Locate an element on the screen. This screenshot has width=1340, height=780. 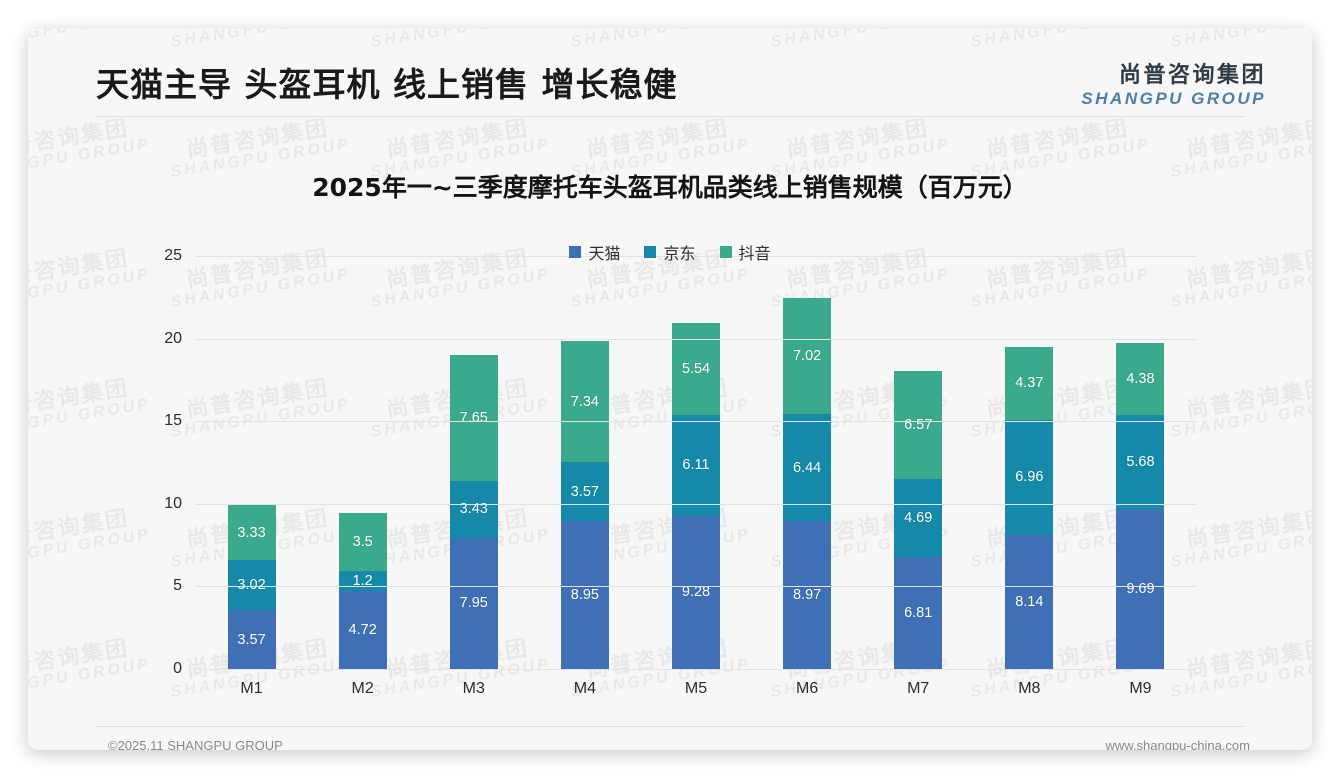
chart-title: 2025年一~三季度摩托车头盔耳机品类线上销售规模（百万元） is located at coordinates (670, 187).